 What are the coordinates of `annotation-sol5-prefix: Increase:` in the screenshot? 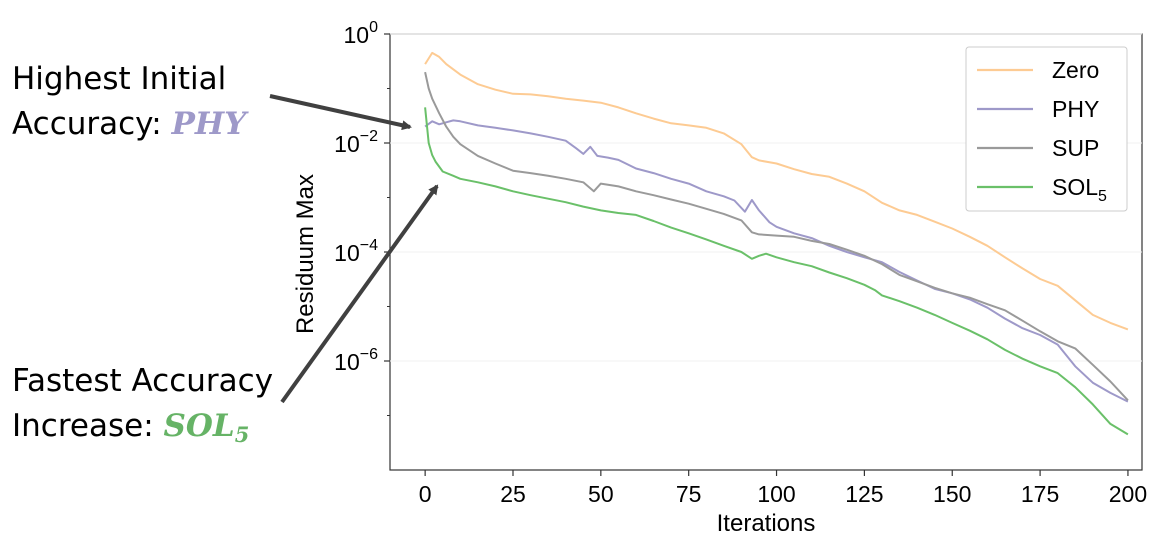 It's located at (88, 426).